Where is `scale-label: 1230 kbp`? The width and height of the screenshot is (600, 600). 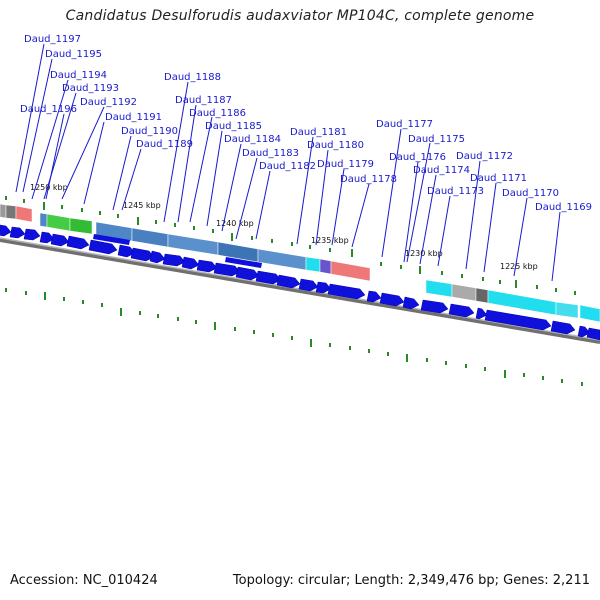
scale-label: 1230 kbp is located at coordinates (424, 253).